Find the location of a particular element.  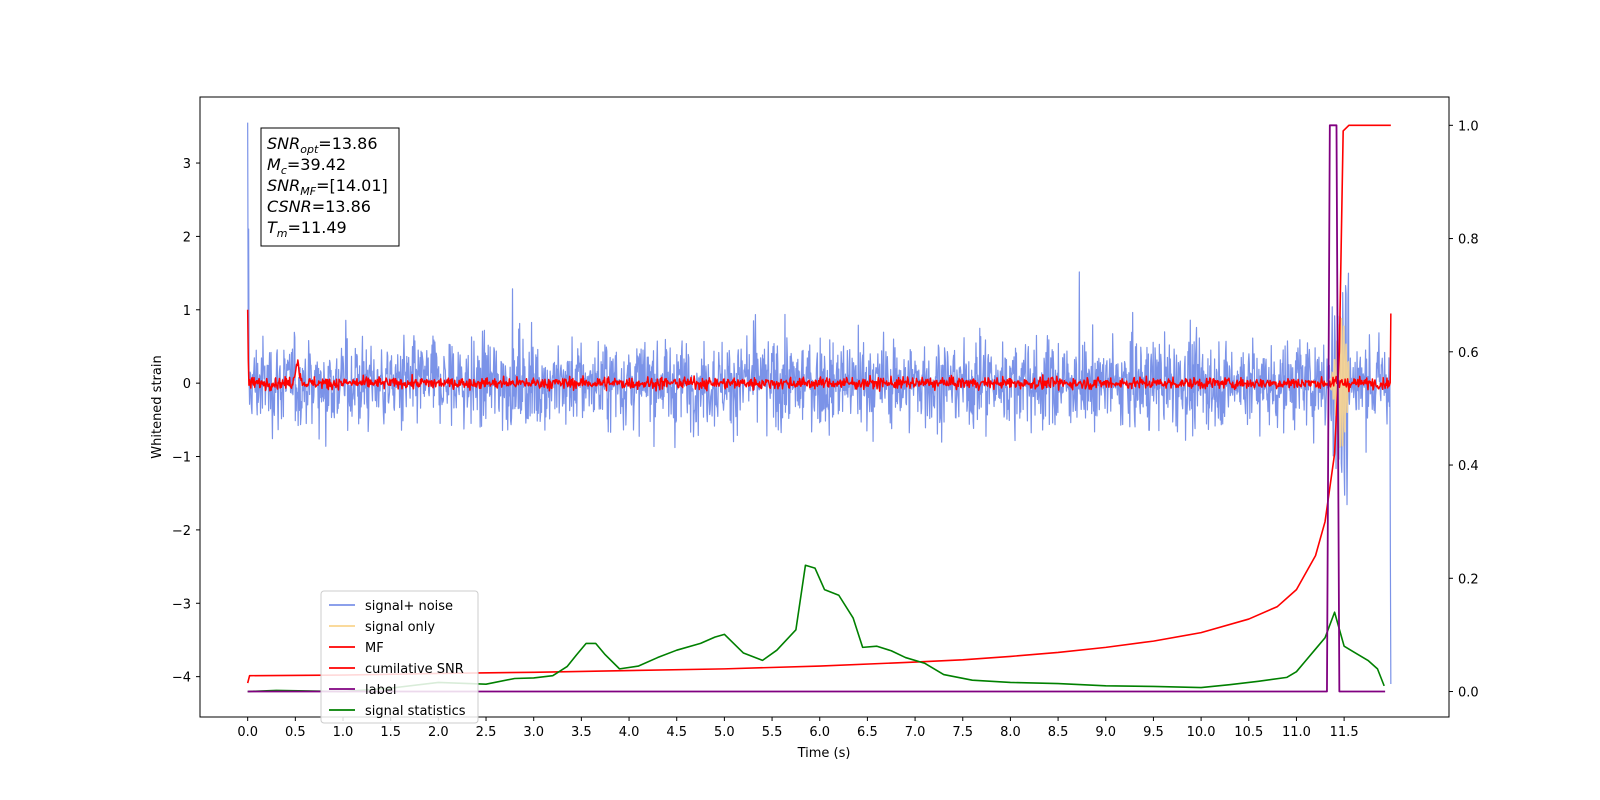

y-tick-label: −2 is located at coordinates (181, 531).